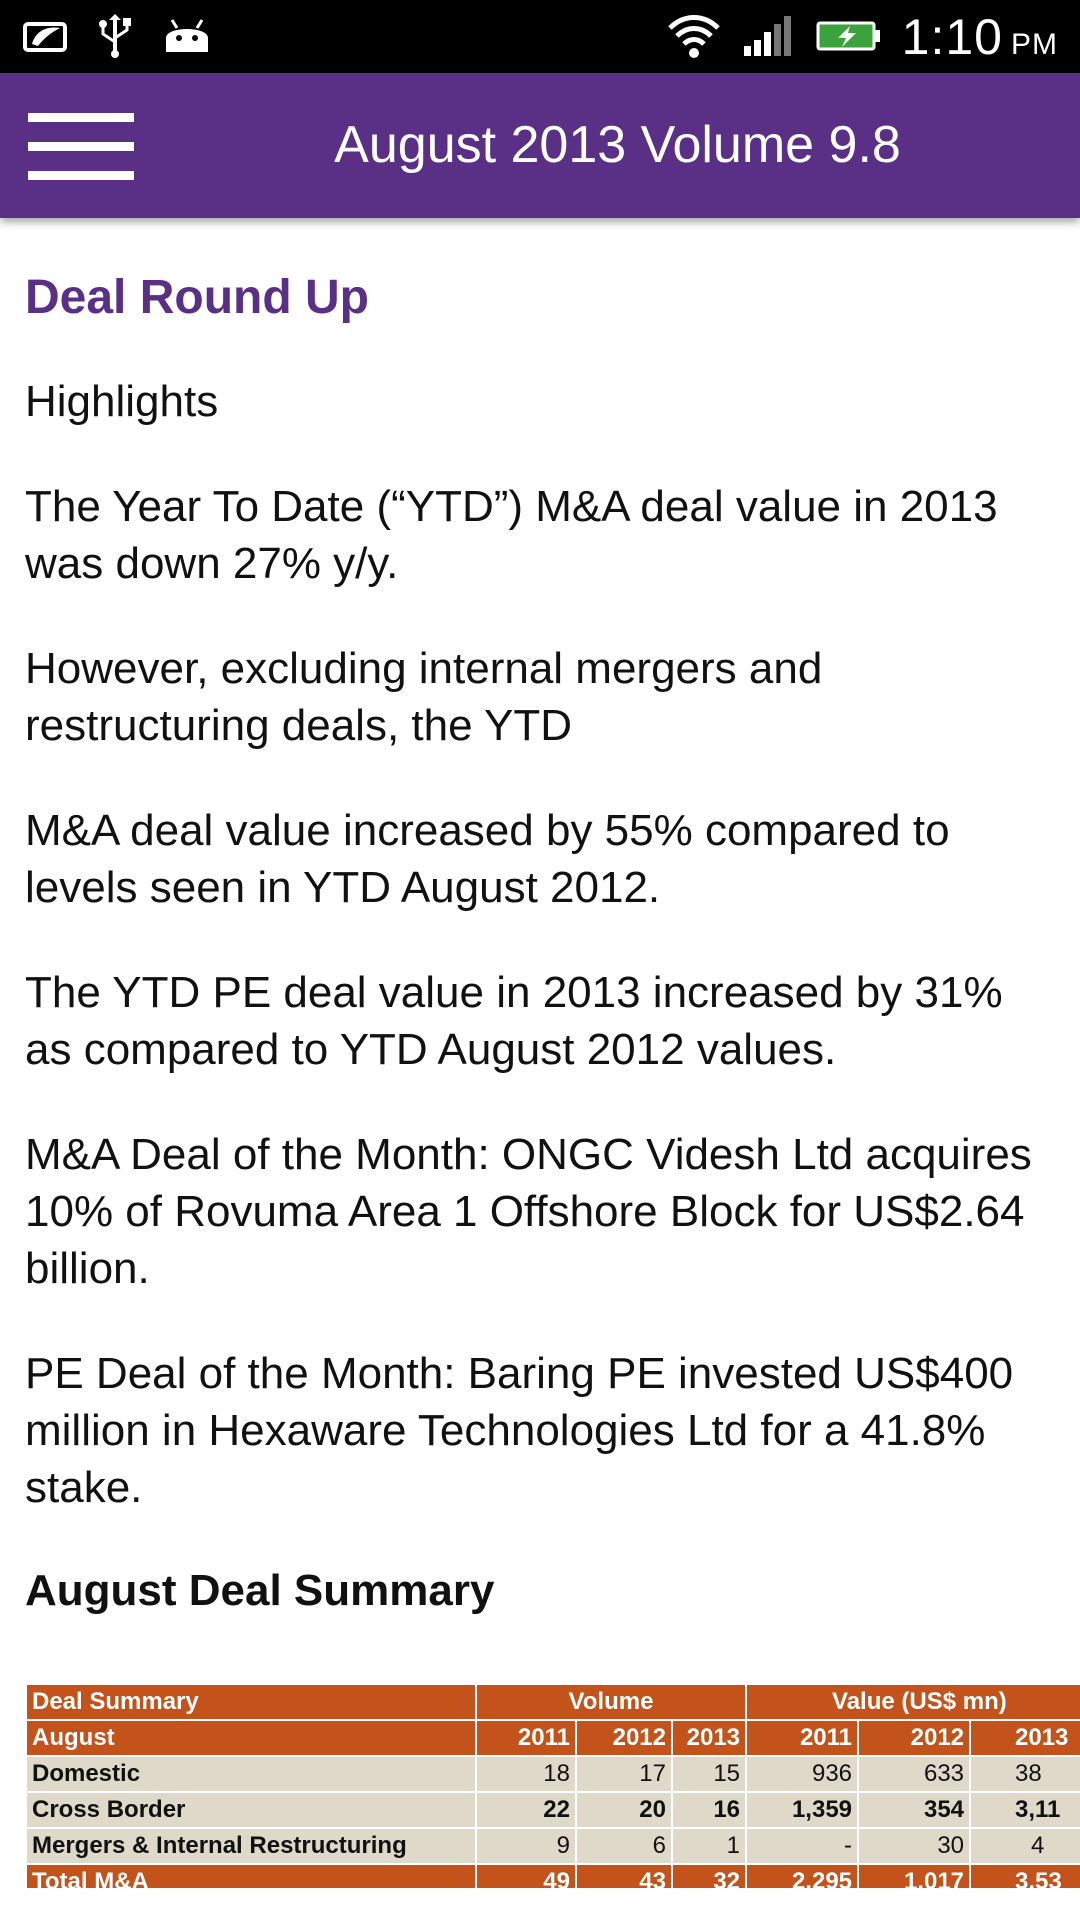 This screenshot has width=1080, height=1920. Describe the element at coordinates (251, 1875) in the screenshot. I see `table-cell: Total M&A` at that location.